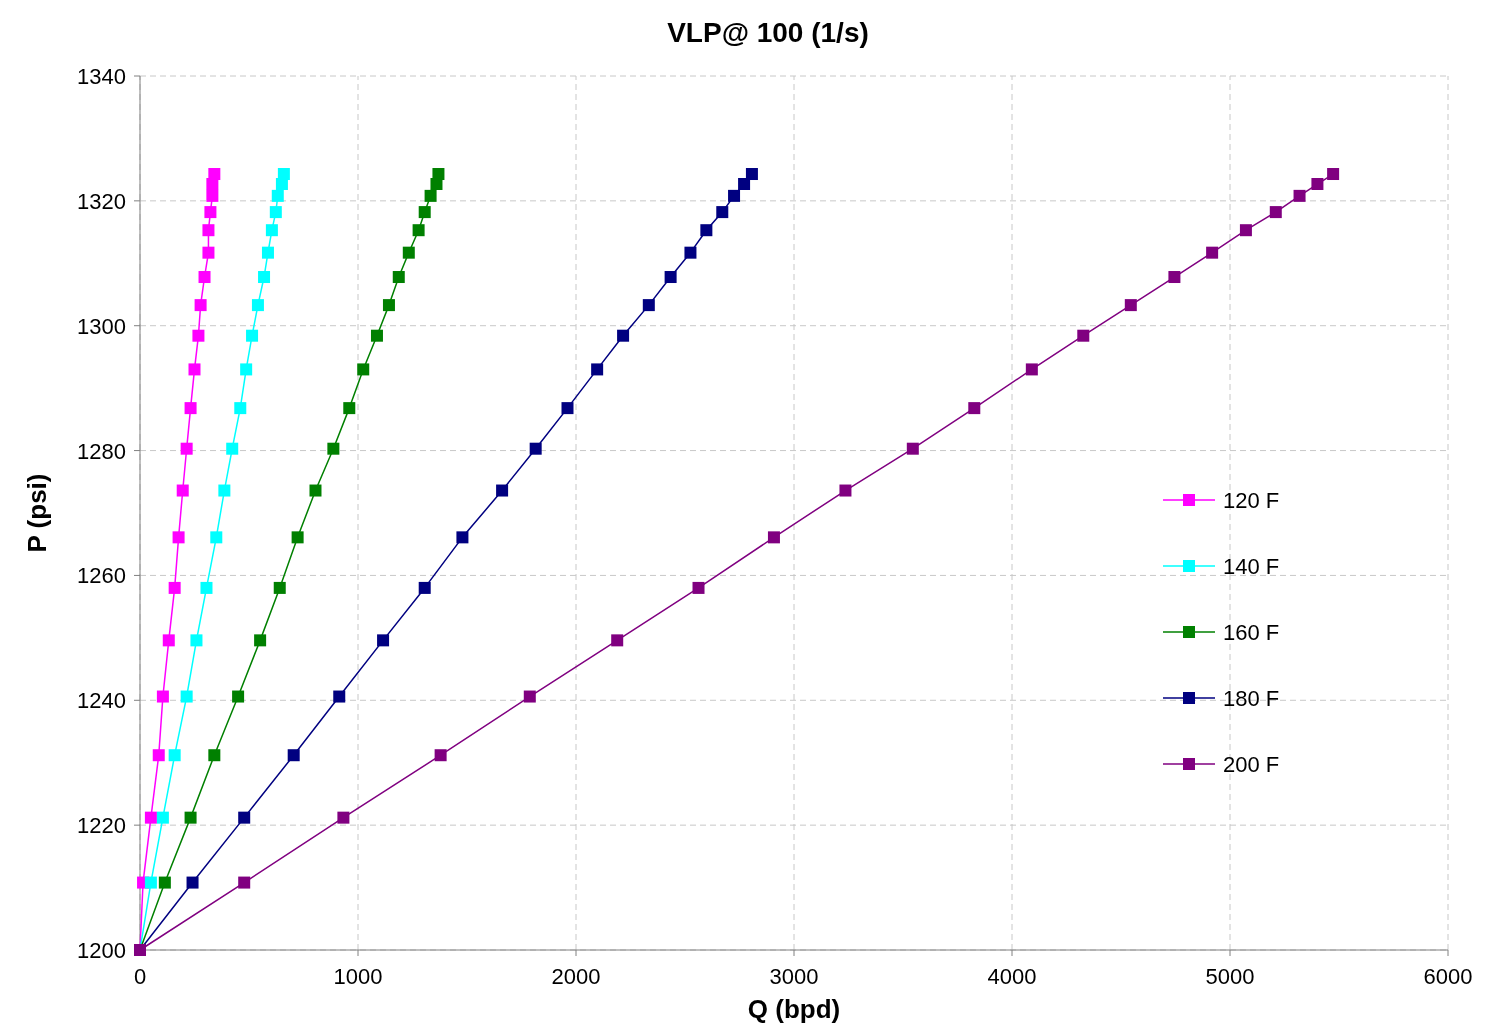 Image resolution: width=1496 pixels, height=1034 pixels. I want to click on x-tick-label: 0, so click(140, 976).